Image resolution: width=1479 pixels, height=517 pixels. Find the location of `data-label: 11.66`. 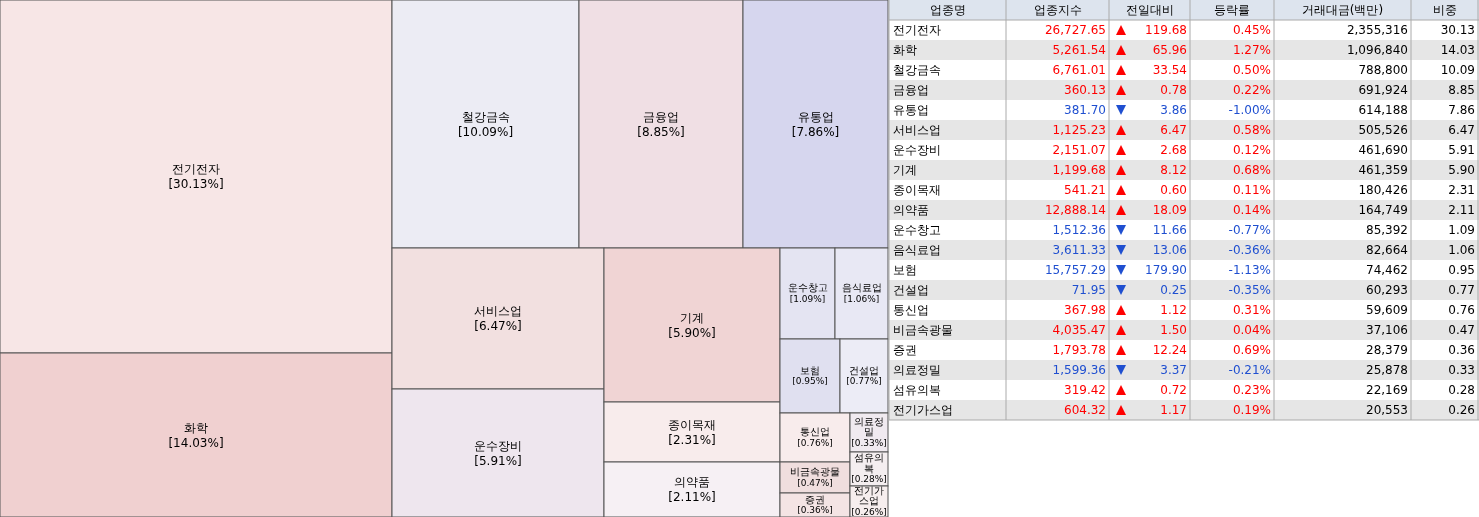

data-label: 11.66 is located at coordinates (1169, 230).